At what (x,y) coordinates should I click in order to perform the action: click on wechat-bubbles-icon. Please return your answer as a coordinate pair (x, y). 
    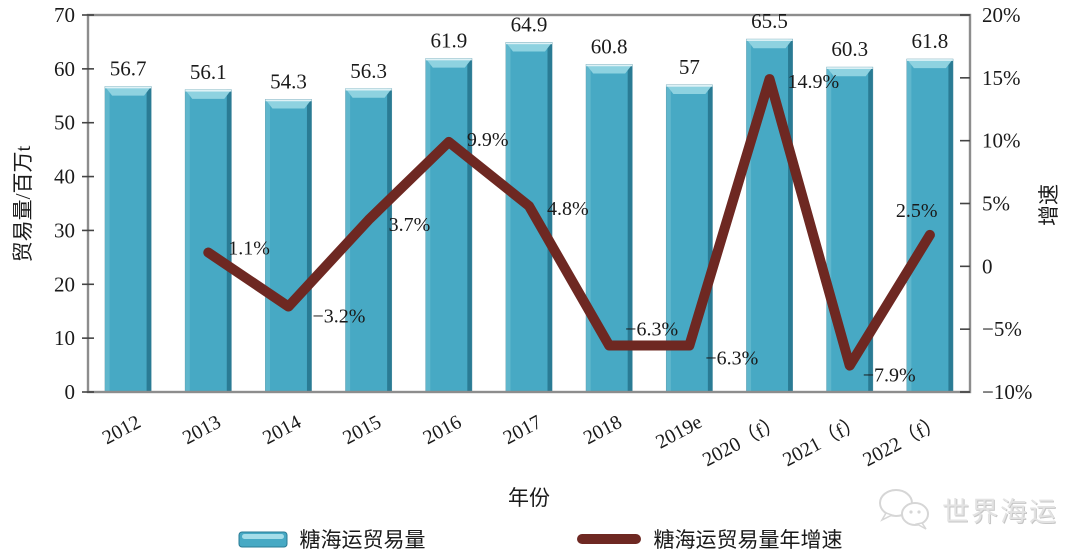
    Looking at the image, I should click on (904, 509).